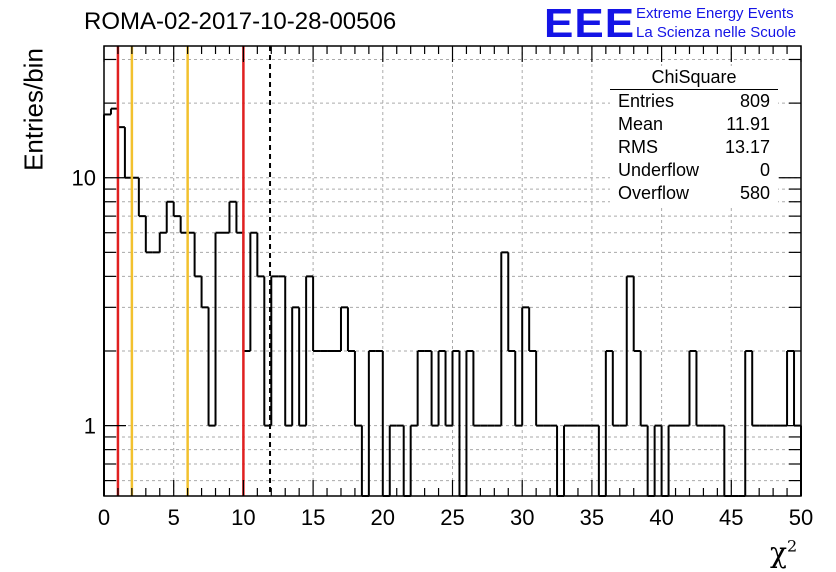 The height and width of the screenshot is (572, 836). I want to click on stats-value: 809, so click(754, 101).